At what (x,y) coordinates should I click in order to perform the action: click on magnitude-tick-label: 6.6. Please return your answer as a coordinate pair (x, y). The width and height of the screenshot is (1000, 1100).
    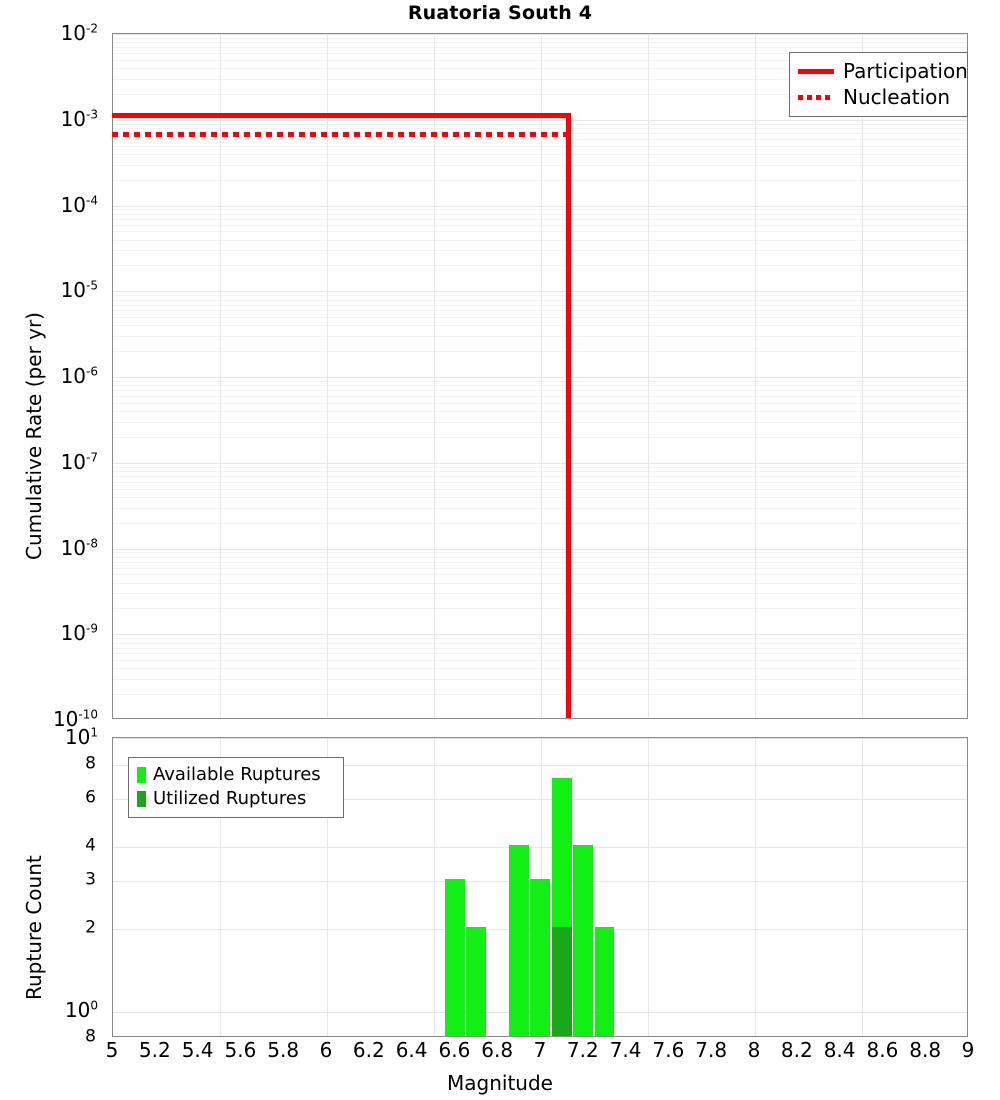
    Looking at the image, I should click on (454, 1050).